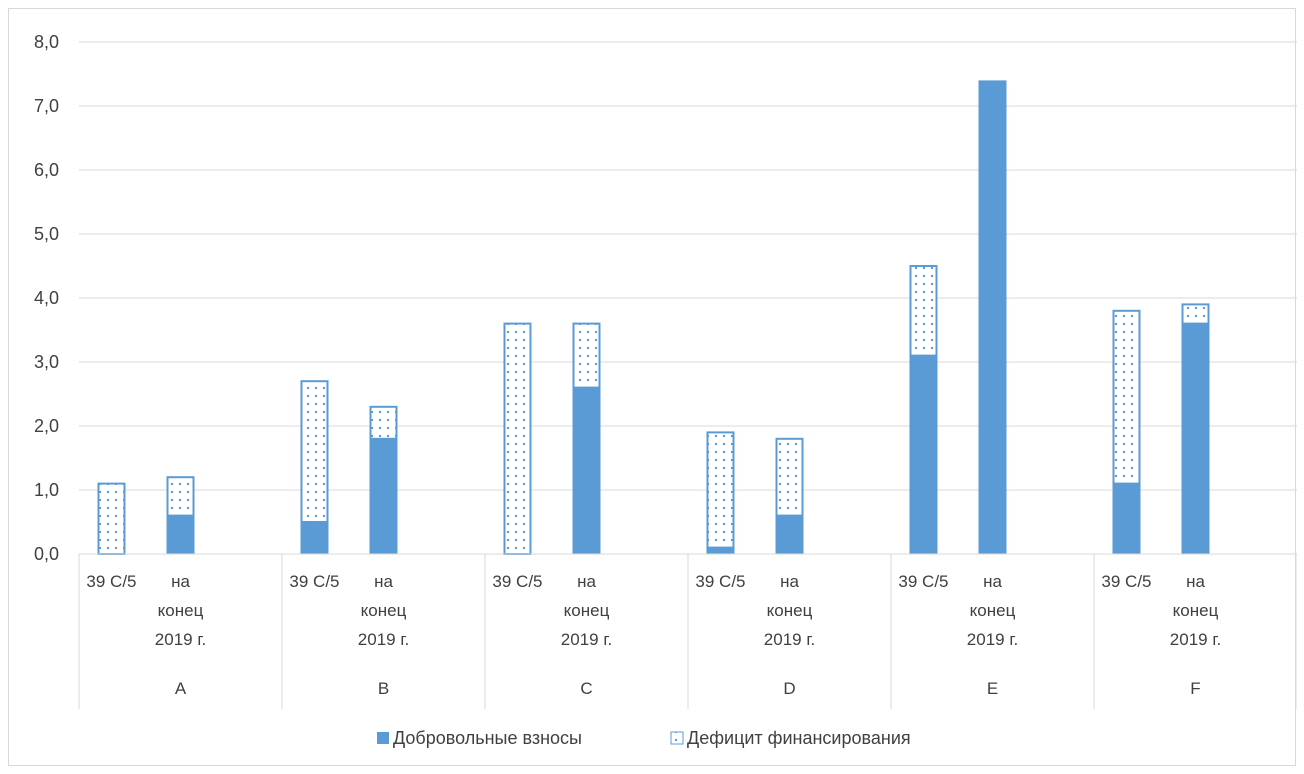 The height and width of the screenshot is (774, 1304). What do you see at coordinates (789, 688) in the screenshot?
I see `group-label: D` at bounding box center [789, 688].